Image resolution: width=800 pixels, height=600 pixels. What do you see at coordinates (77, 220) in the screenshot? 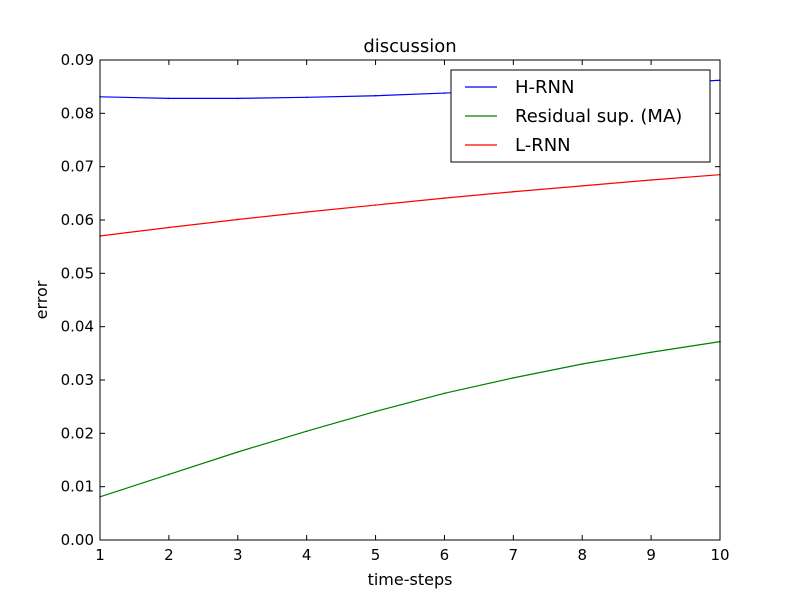
I see `y-tick-label: 0.06` at bounding box center [77, 220].